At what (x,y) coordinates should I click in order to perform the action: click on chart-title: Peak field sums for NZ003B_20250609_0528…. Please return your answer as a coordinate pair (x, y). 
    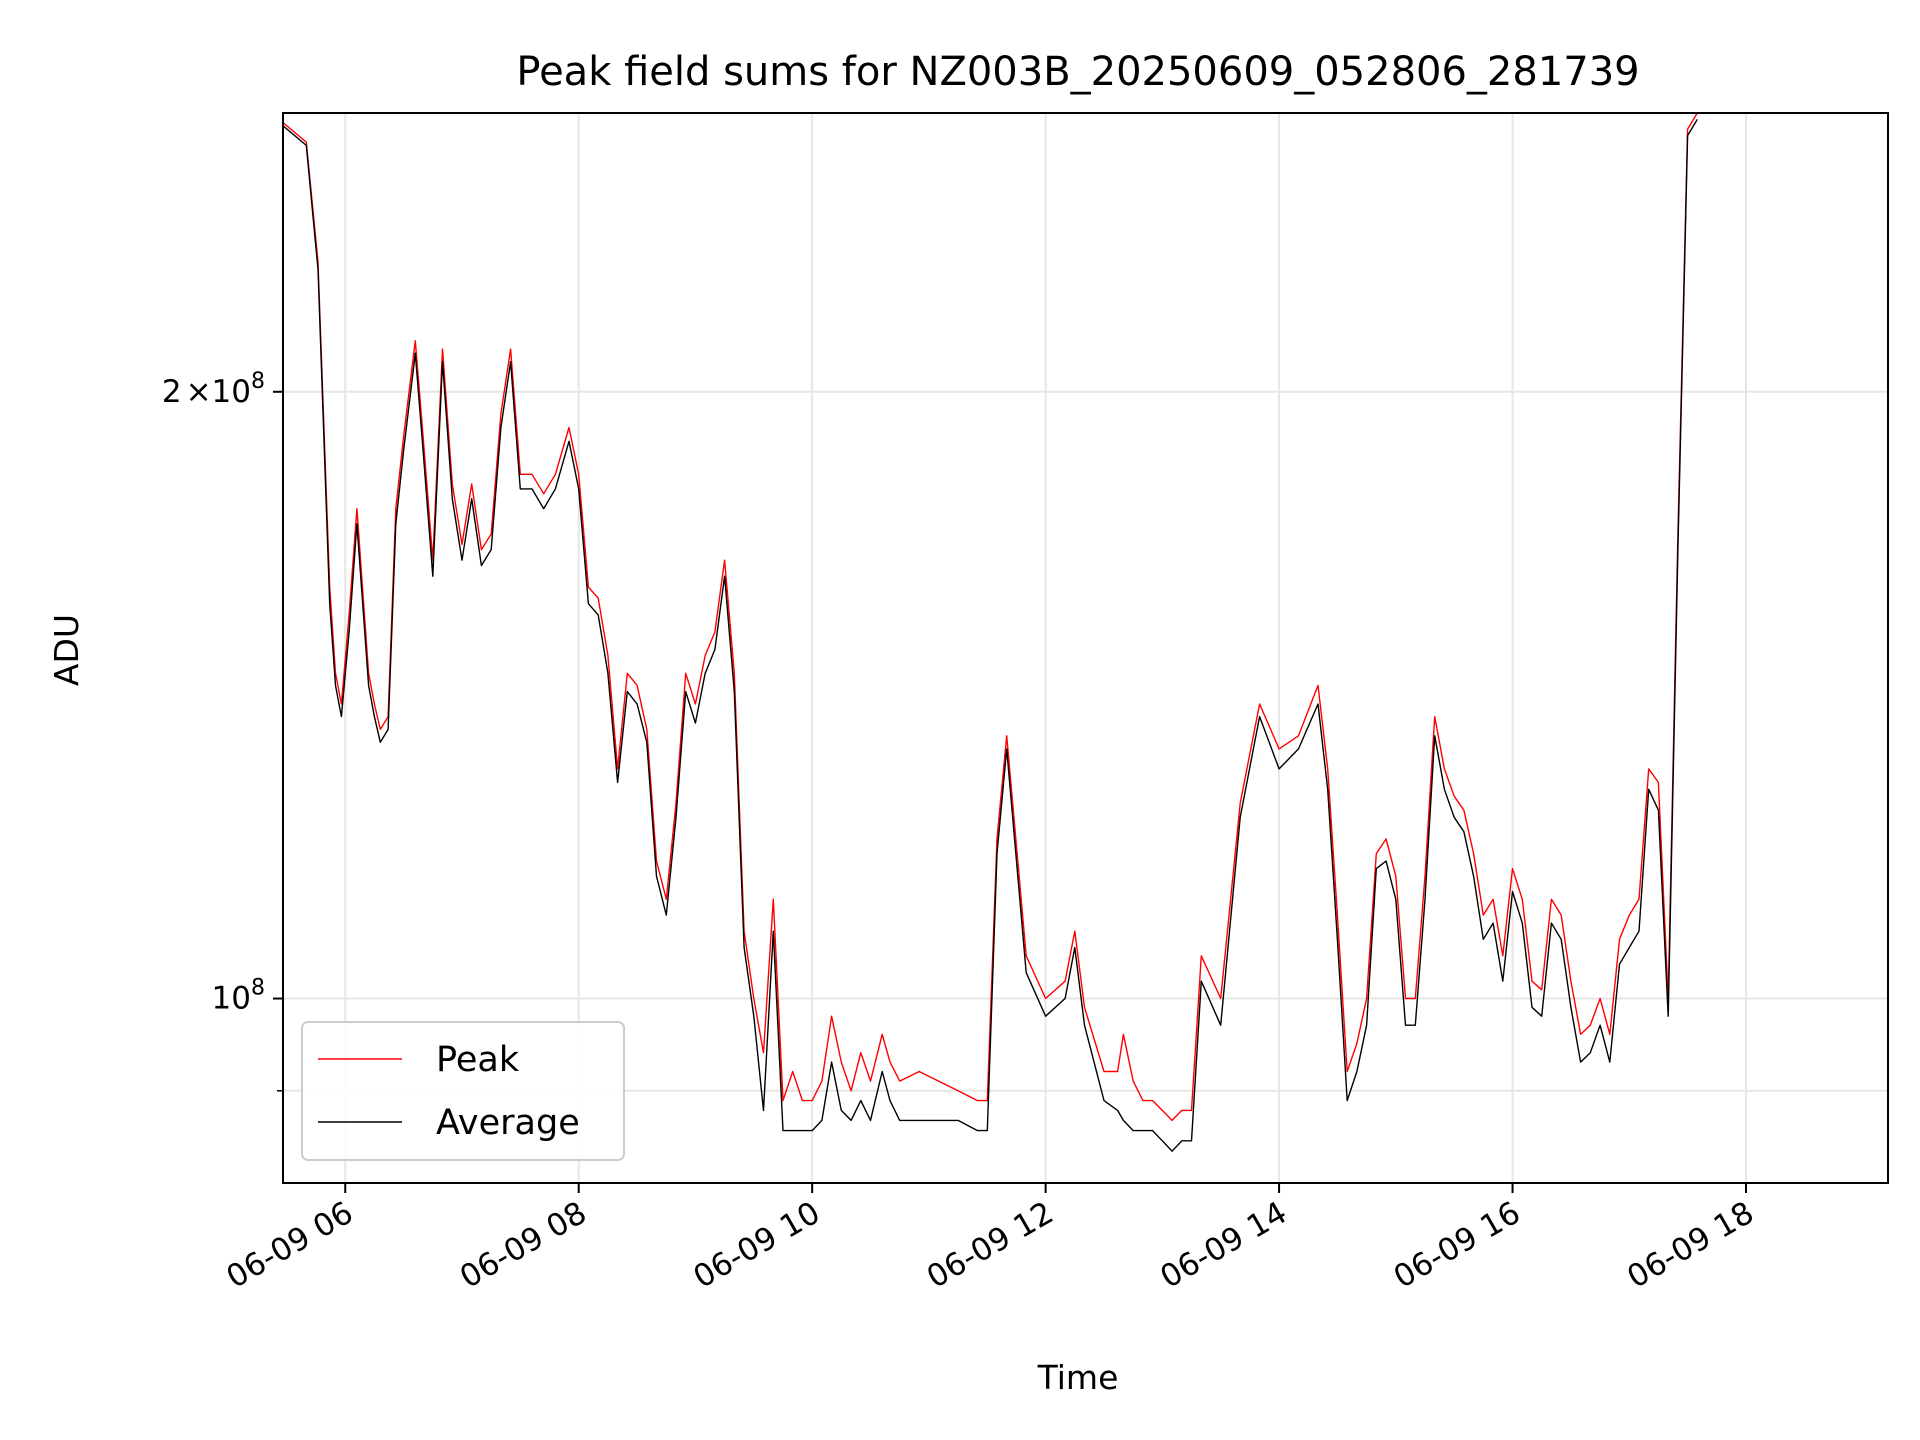
    Looking at the image, I should click on (1077, 72).